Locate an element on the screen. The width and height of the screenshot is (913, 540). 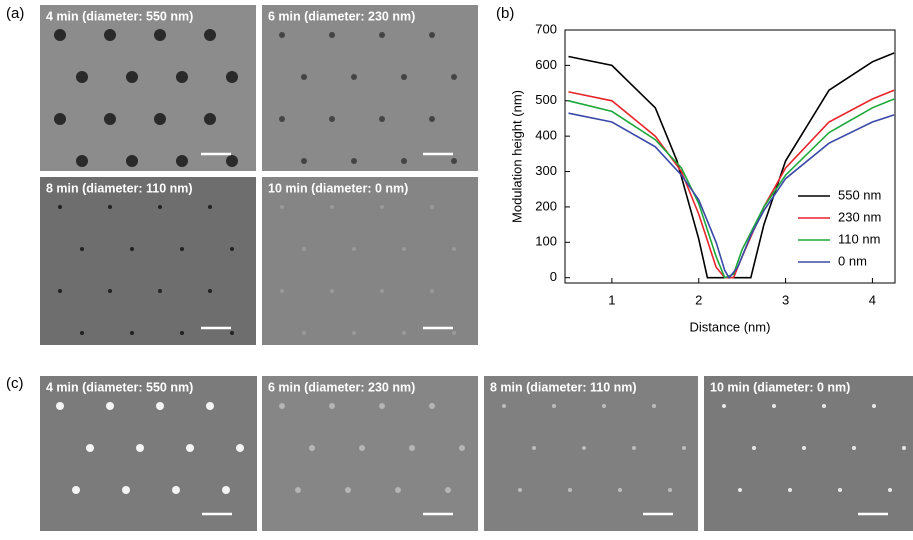
x-tick-label: 3 is located at coordinates (785, 299).